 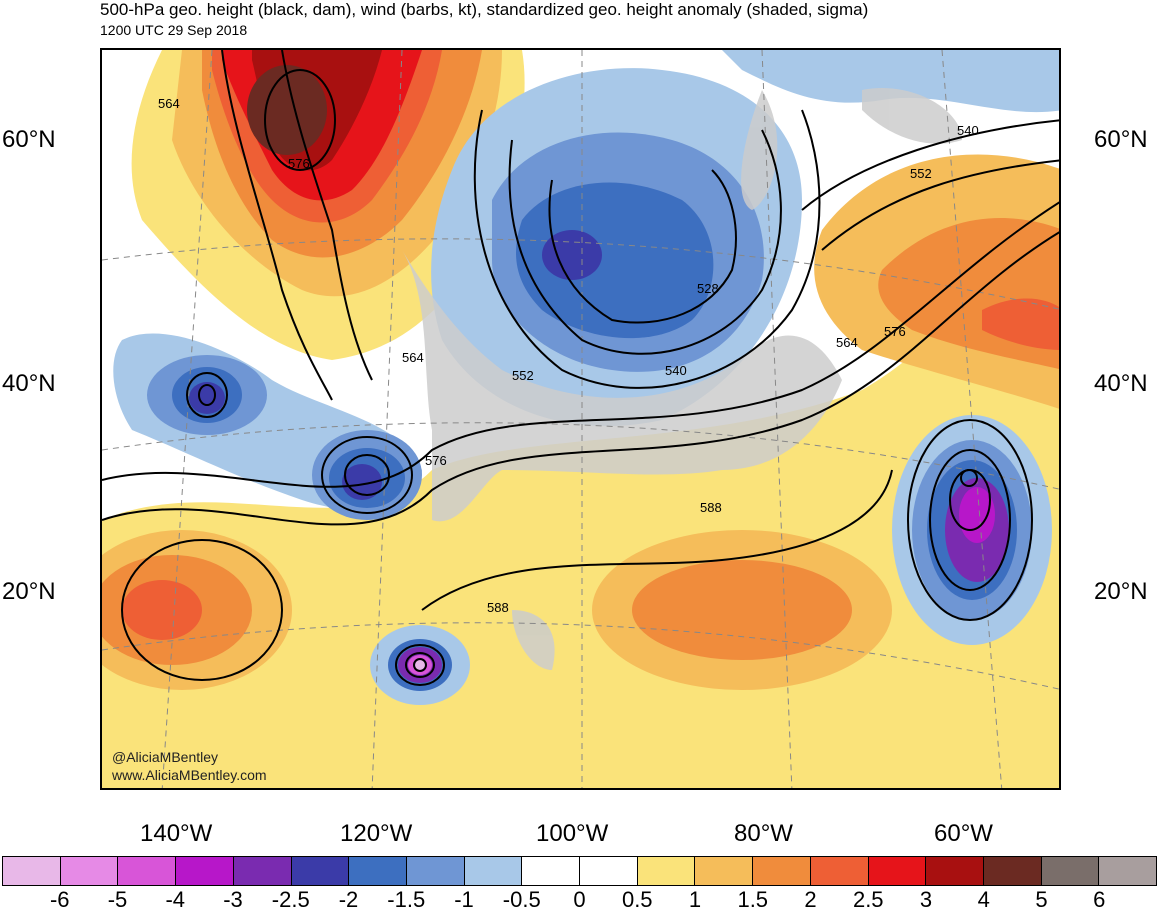 I want to click on colorbar-label: 2, so click(x=810, y=899).